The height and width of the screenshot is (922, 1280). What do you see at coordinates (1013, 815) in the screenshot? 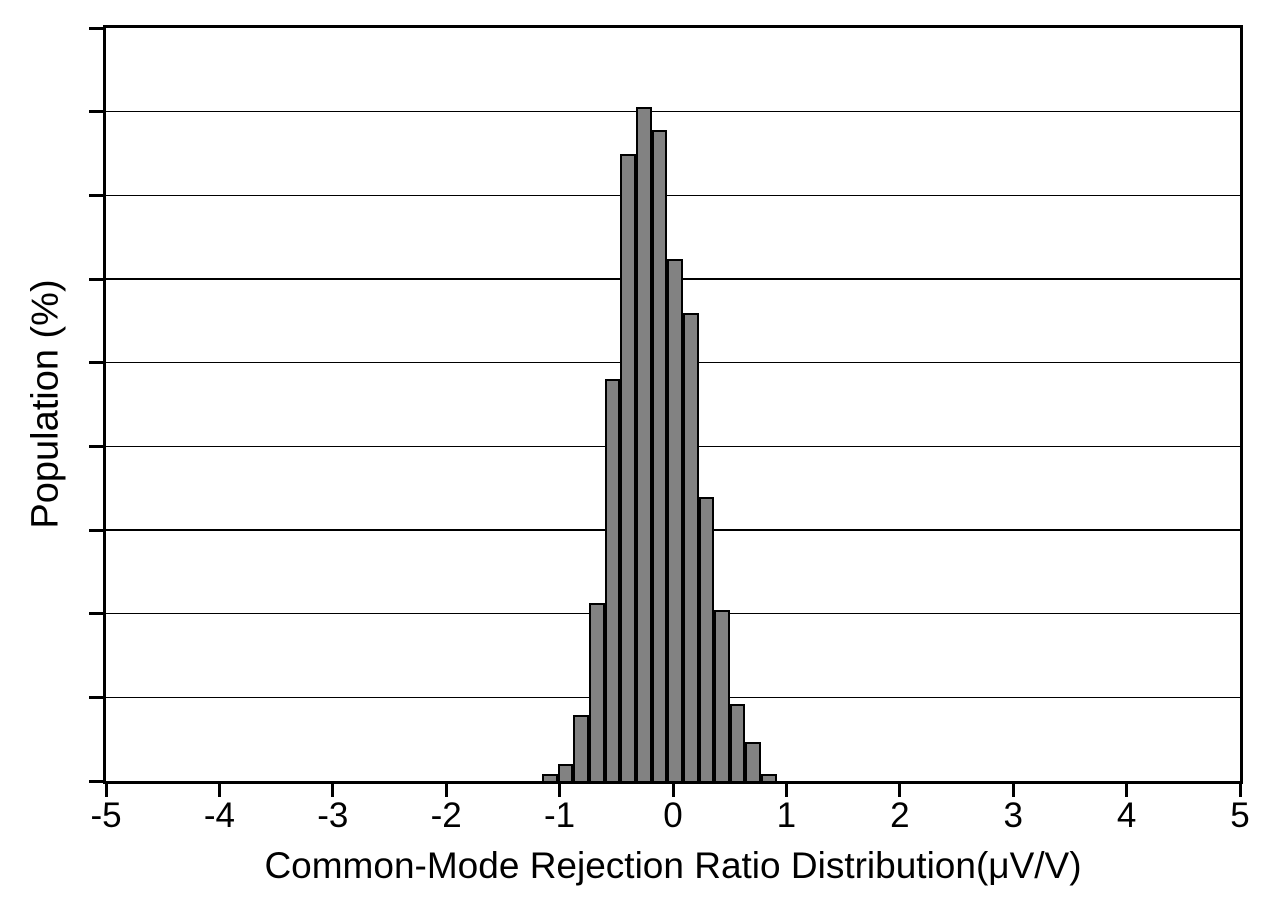
I see `x-tick-label: 3` at bounding box center [1013, 815].